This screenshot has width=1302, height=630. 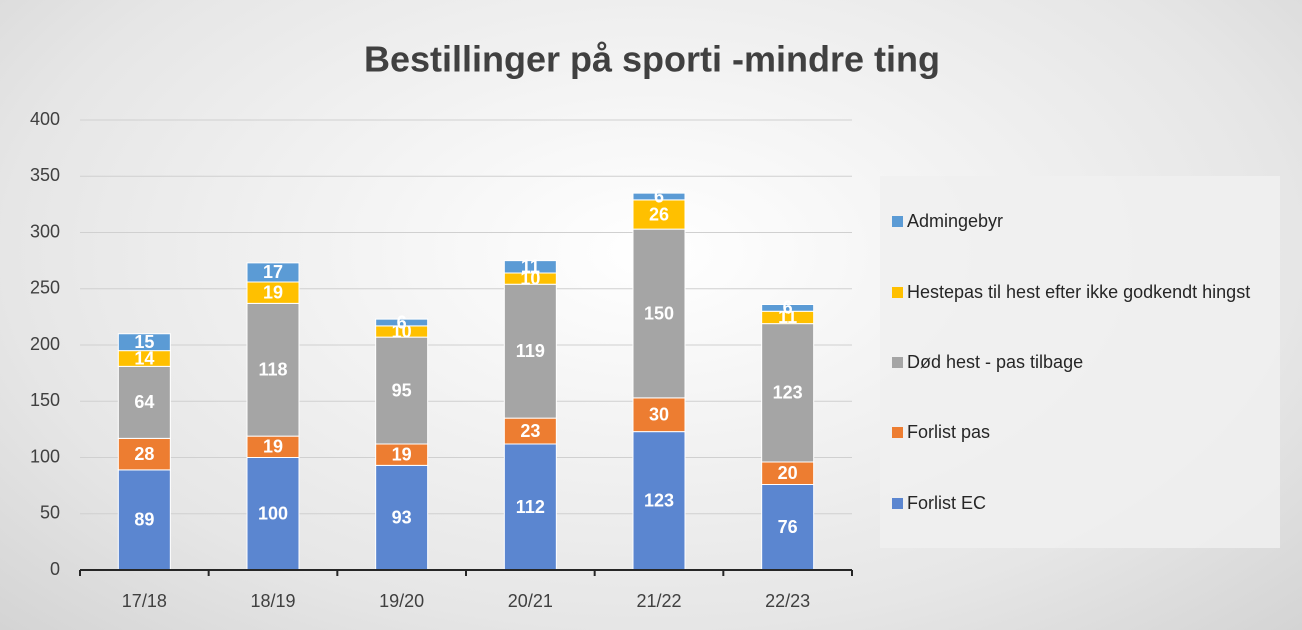 I want to click on legend-item: Forlist EC, so click(x=1080, y=503).